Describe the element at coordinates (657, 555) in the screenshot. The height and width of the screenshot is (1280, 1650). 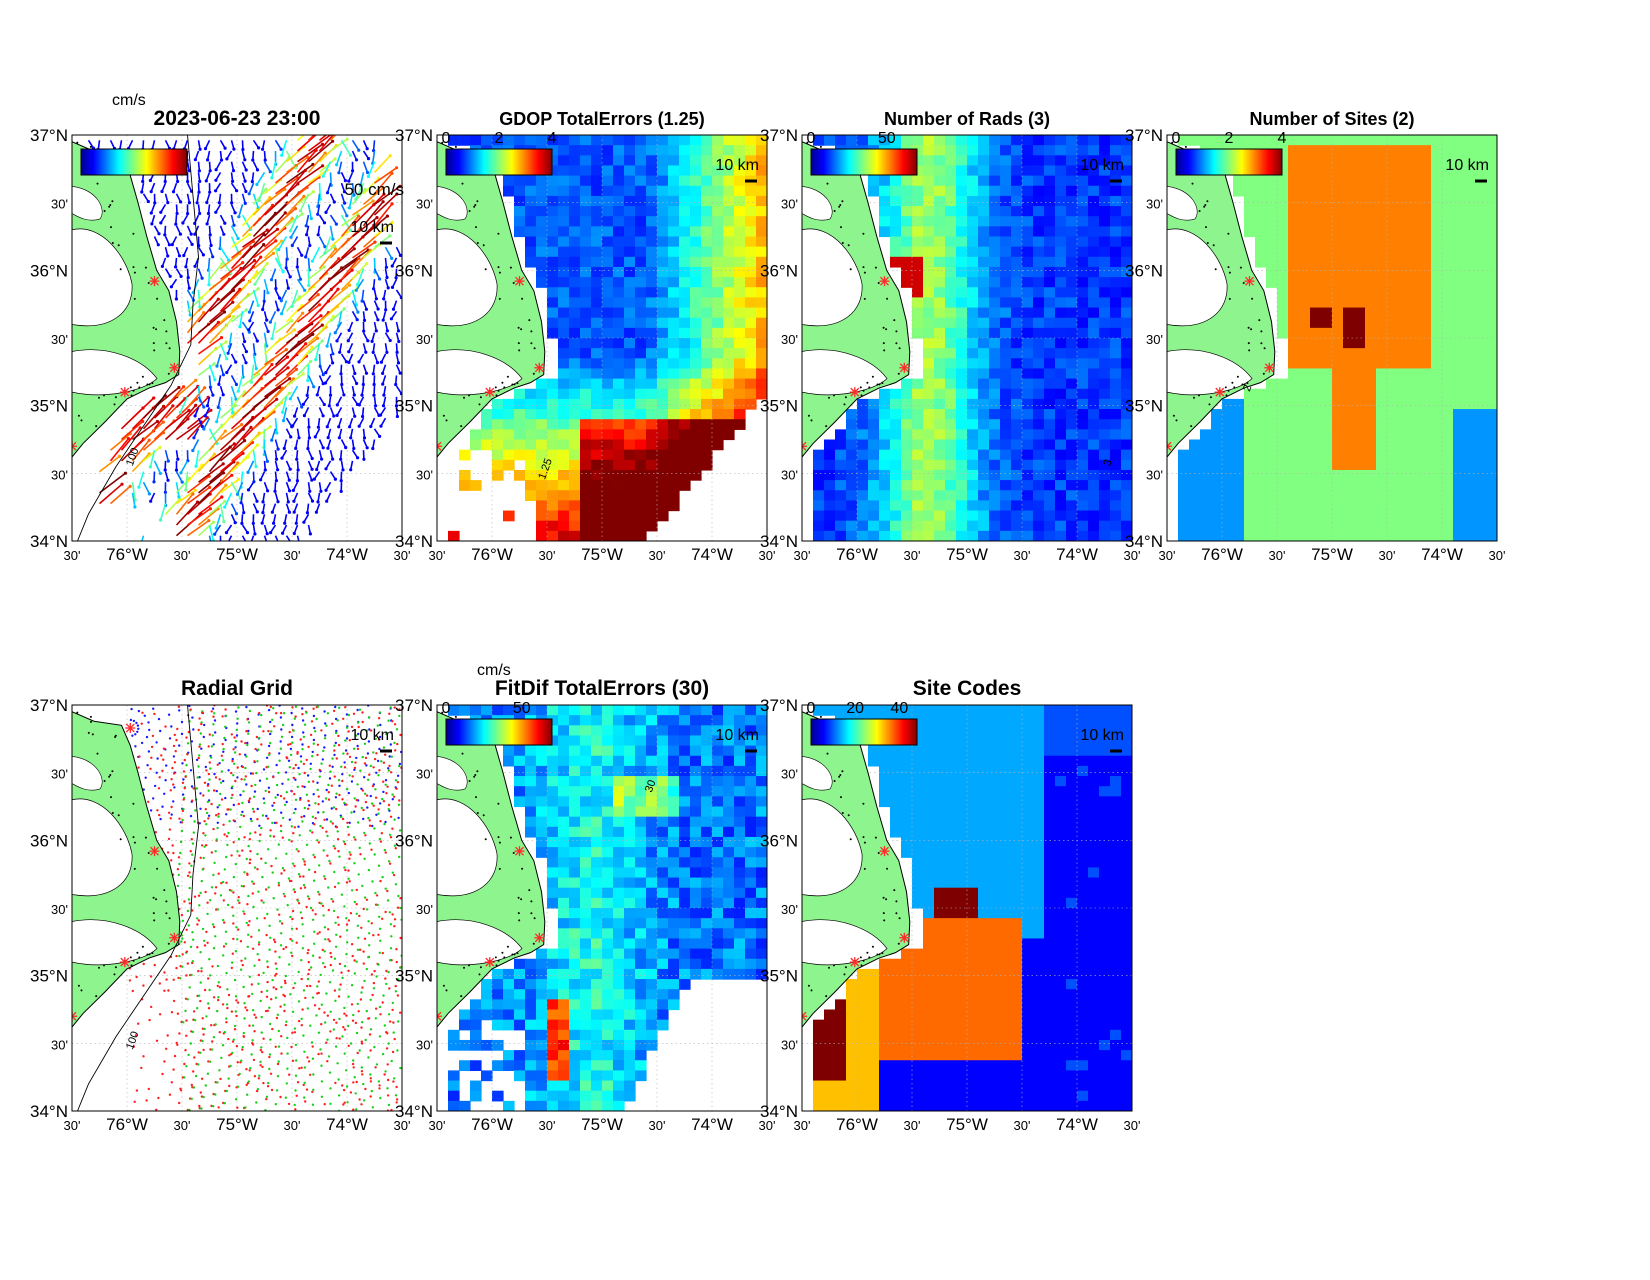
I see `lon-tick-label: 30'` at that location.